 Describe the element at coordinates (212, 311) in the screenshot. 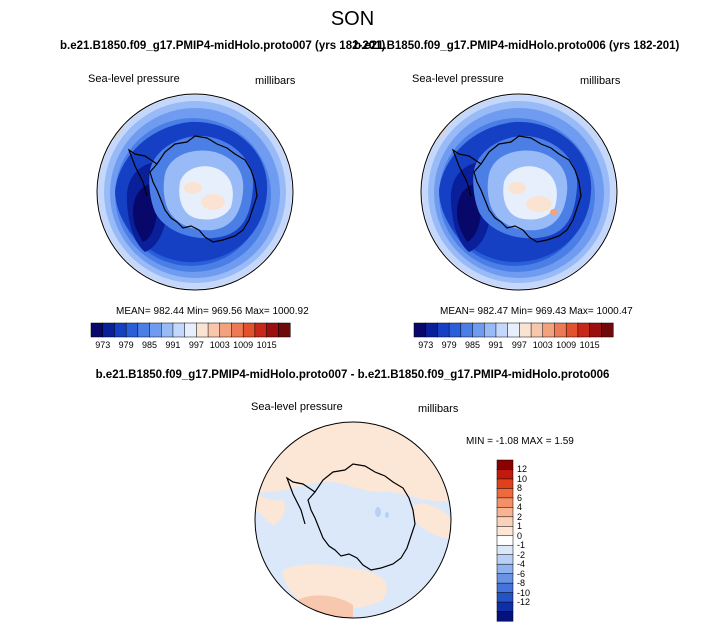

I see `stats-left: MEAN= 982.44 Min= 969.56 Max= 1000.92` at that location.